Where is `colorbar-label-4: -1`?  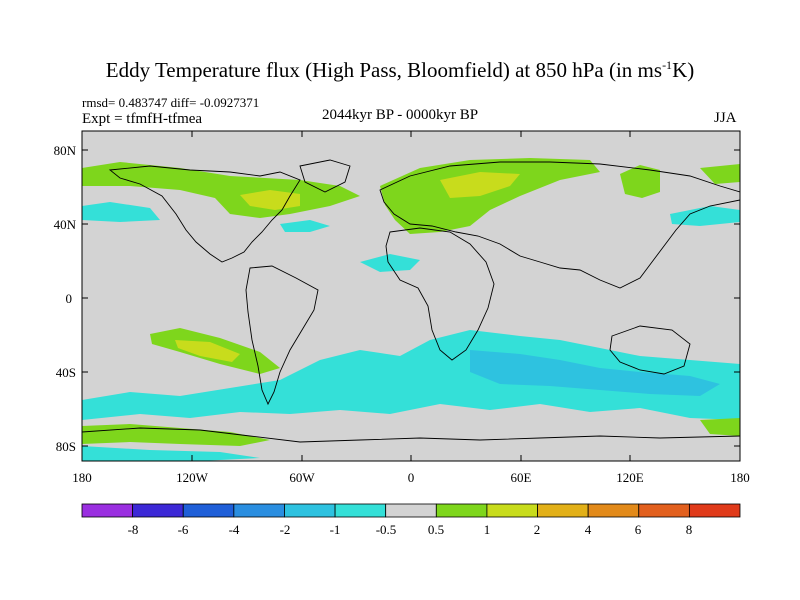
colorbar-label-4: -1 is located at coordinates (335, 529).